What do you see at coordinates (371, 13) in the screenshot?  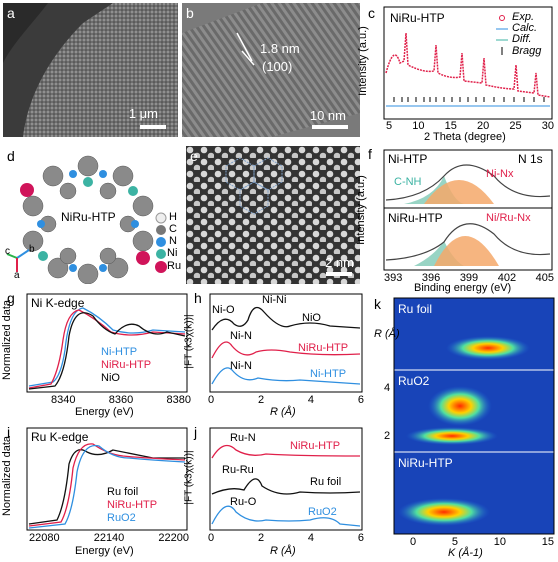 I see `panel-letter: c` at bounding box center [371, 13].